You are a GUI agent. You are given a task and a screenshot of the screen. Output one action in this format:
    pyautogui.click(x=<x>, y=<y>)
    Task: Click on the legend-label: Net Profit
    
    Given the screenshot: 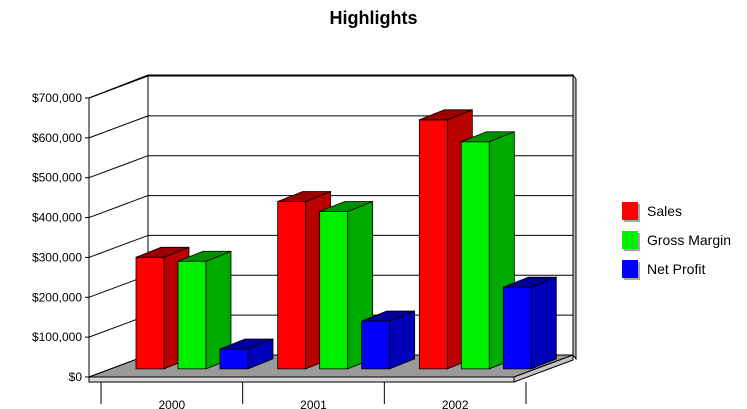 What is the action you would take?
    pyautogui.click(x=676, y=268)
    